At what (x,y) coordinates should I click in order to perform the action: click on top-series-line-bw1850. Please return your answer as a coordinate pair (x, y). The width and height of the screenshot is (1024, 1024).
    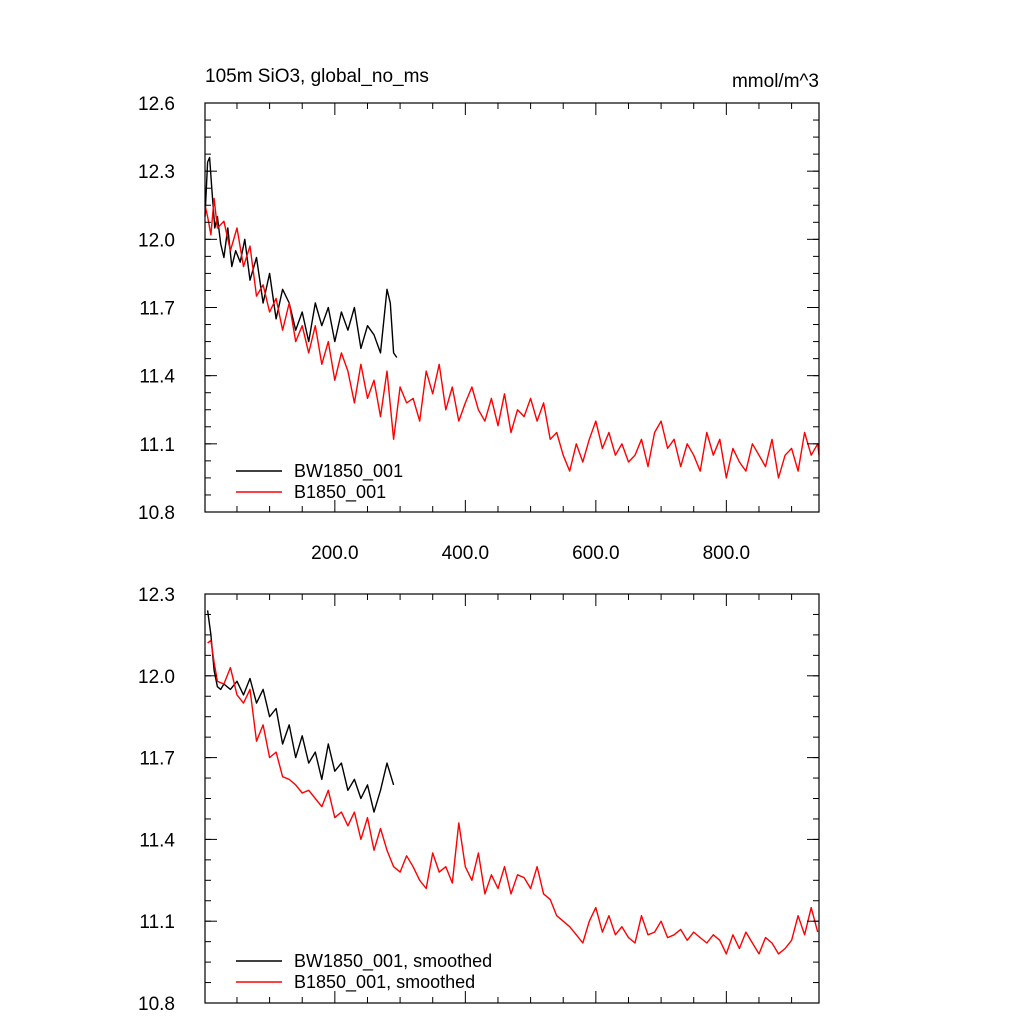
    Looking at the image, I should click on (301, 257).